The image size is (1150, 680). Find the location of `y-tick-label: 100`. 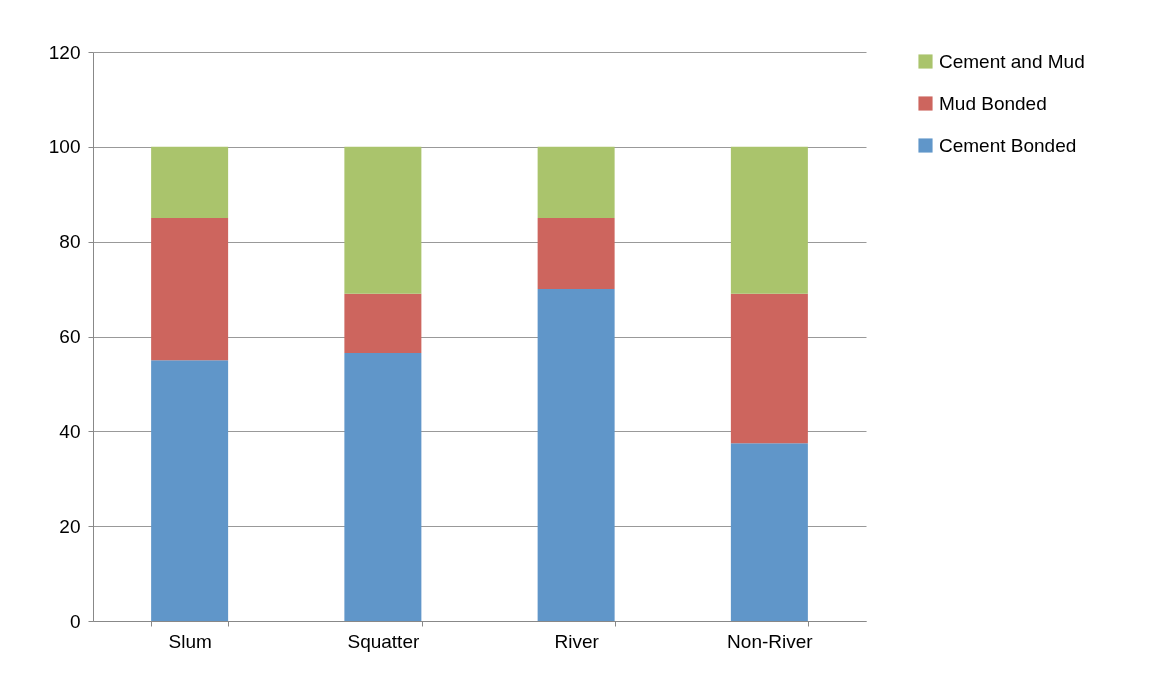

y-tick-label: 100 is located at coordinates (64, 147).